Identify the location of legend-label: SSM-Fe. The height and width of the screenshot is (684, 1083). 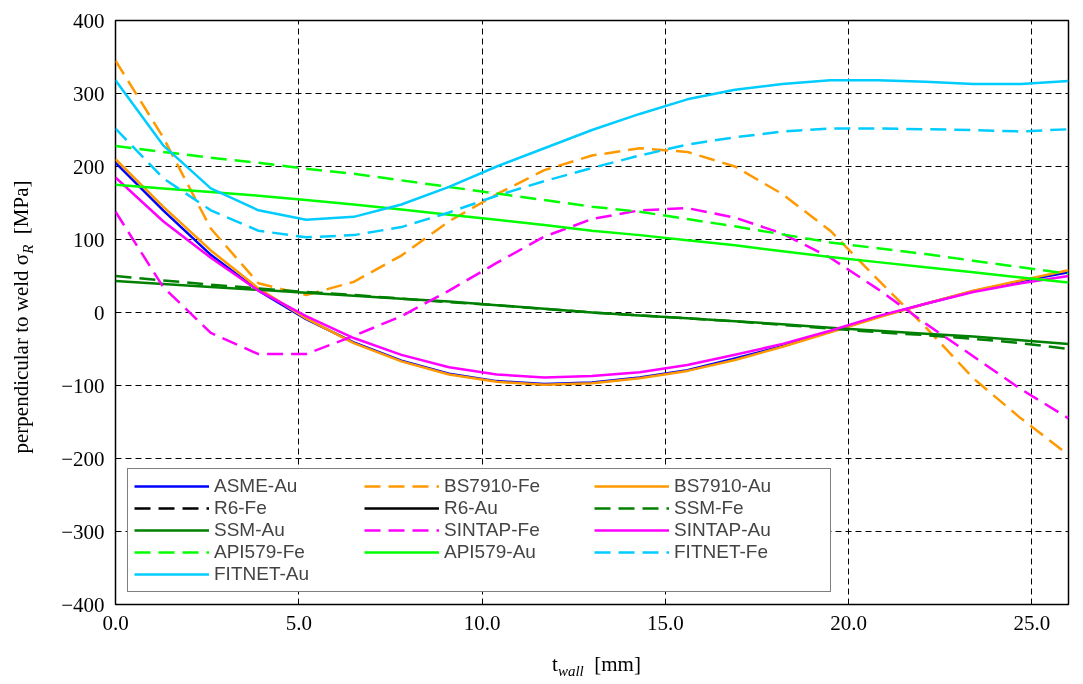
(709, 508).